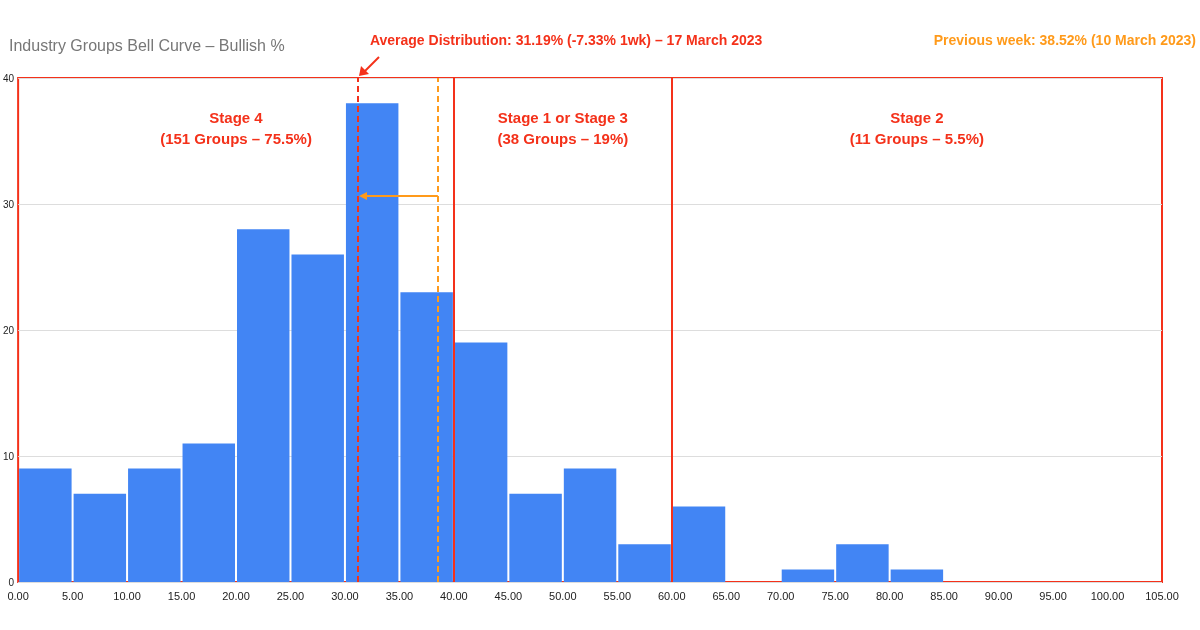  What do you see at coordinates (127, 595) in the screenshot?
I see `x-tick-label: 10.00` at bounding box center [127, 595].